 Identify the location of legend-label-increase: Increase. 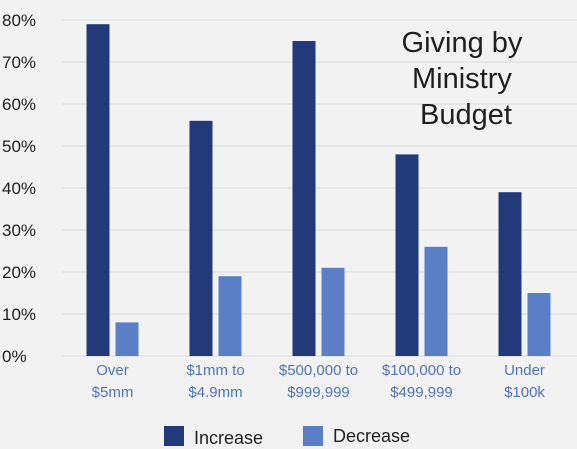
(228, 438).